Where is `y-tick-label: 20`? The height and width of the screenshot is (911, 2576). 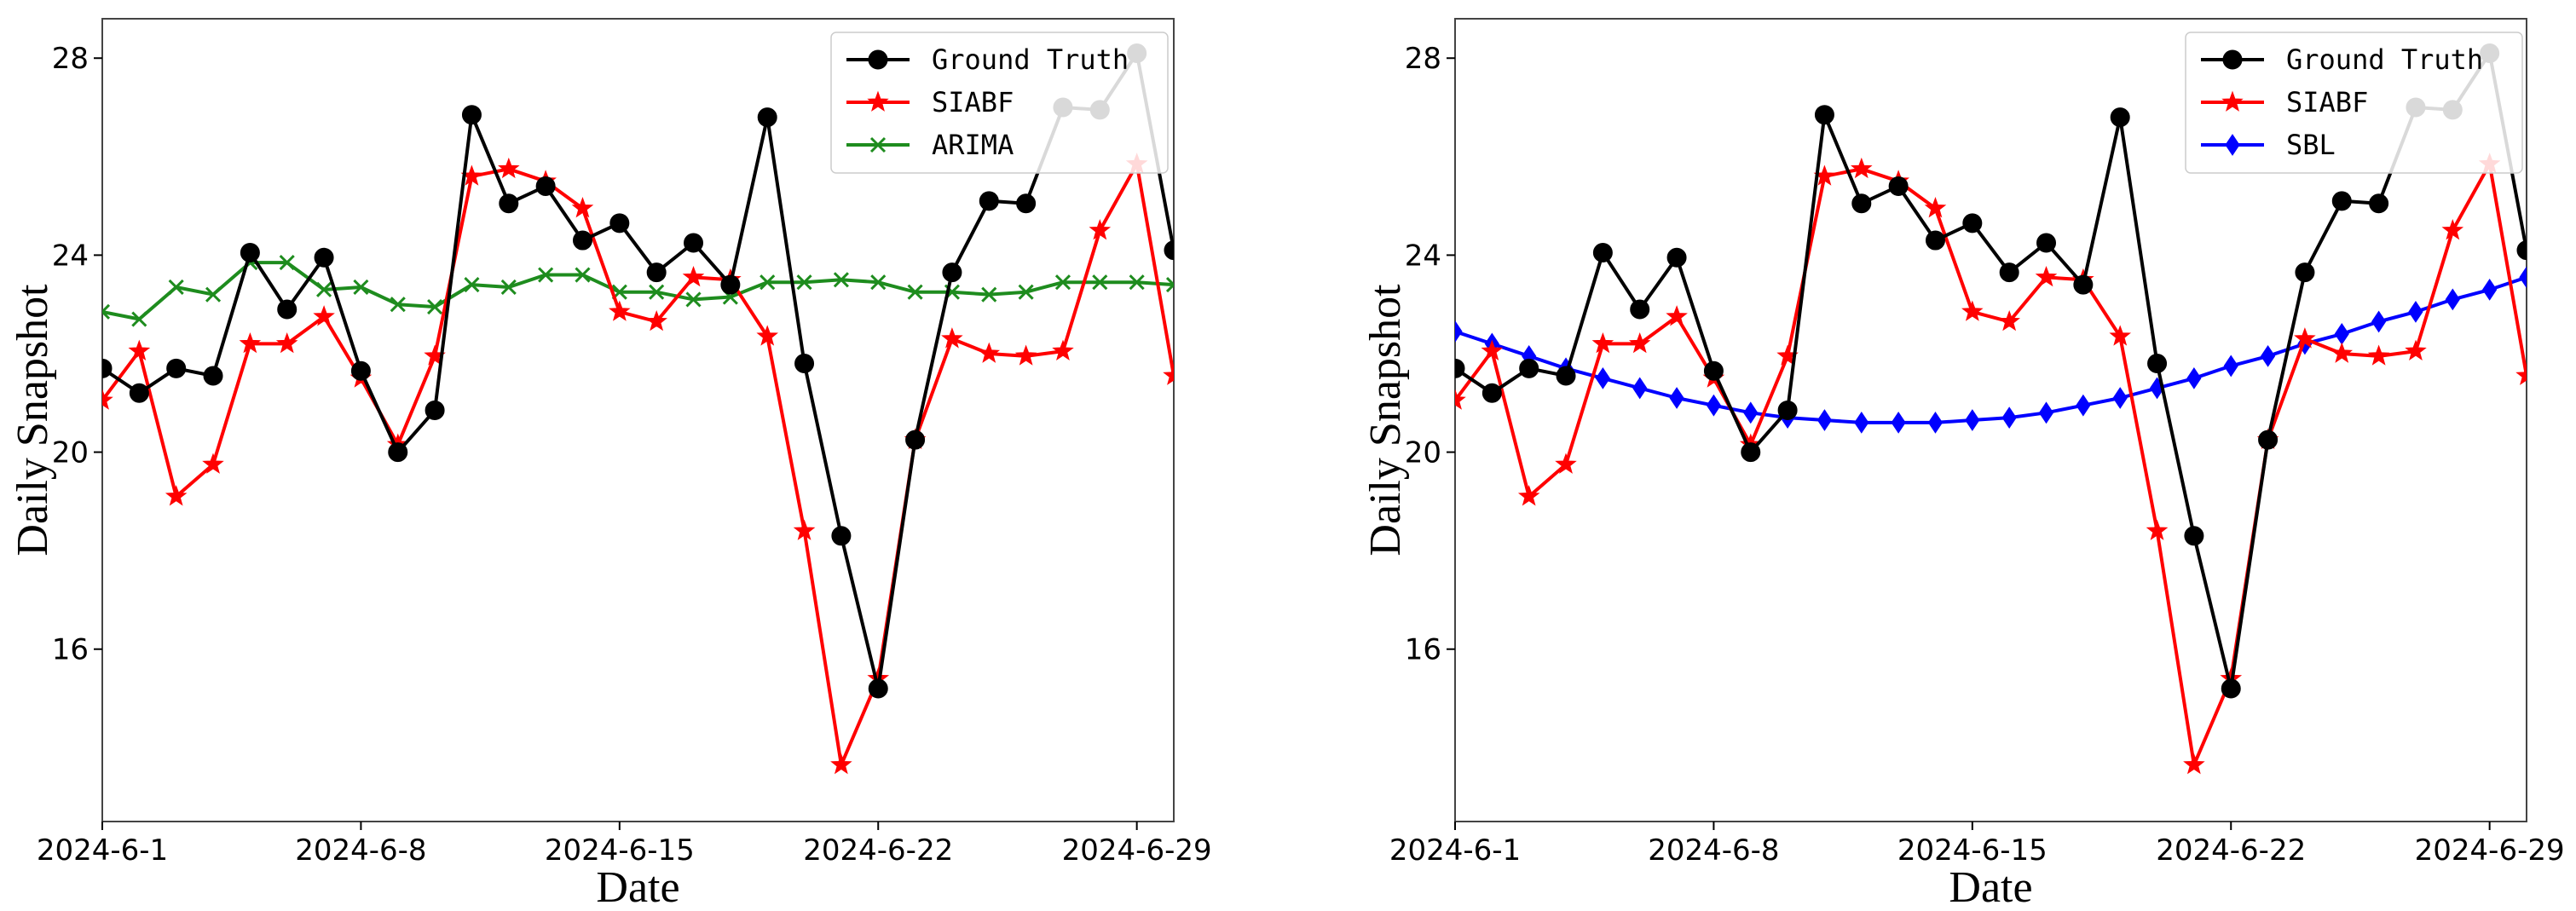 y-tick-label: 20 is located at coordinates (70, 453).